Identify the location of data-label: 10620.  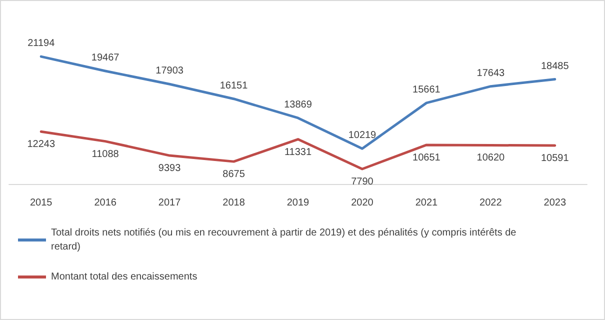
(491, 158).